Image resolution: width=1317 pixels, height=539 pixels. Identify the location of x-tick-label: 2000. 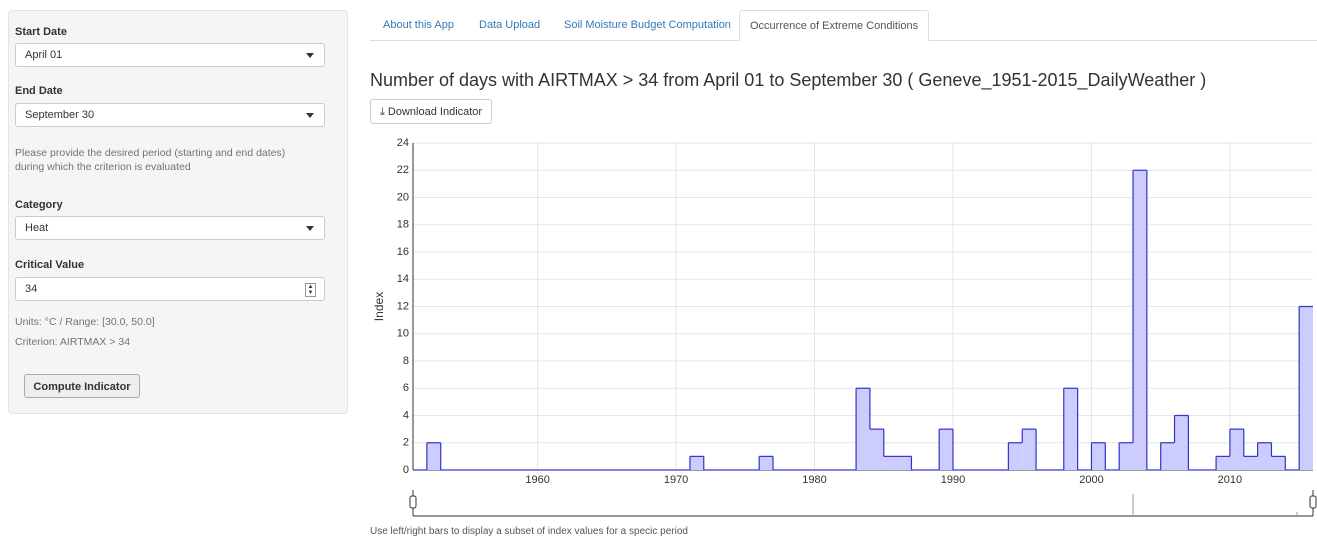
(1091, 480).